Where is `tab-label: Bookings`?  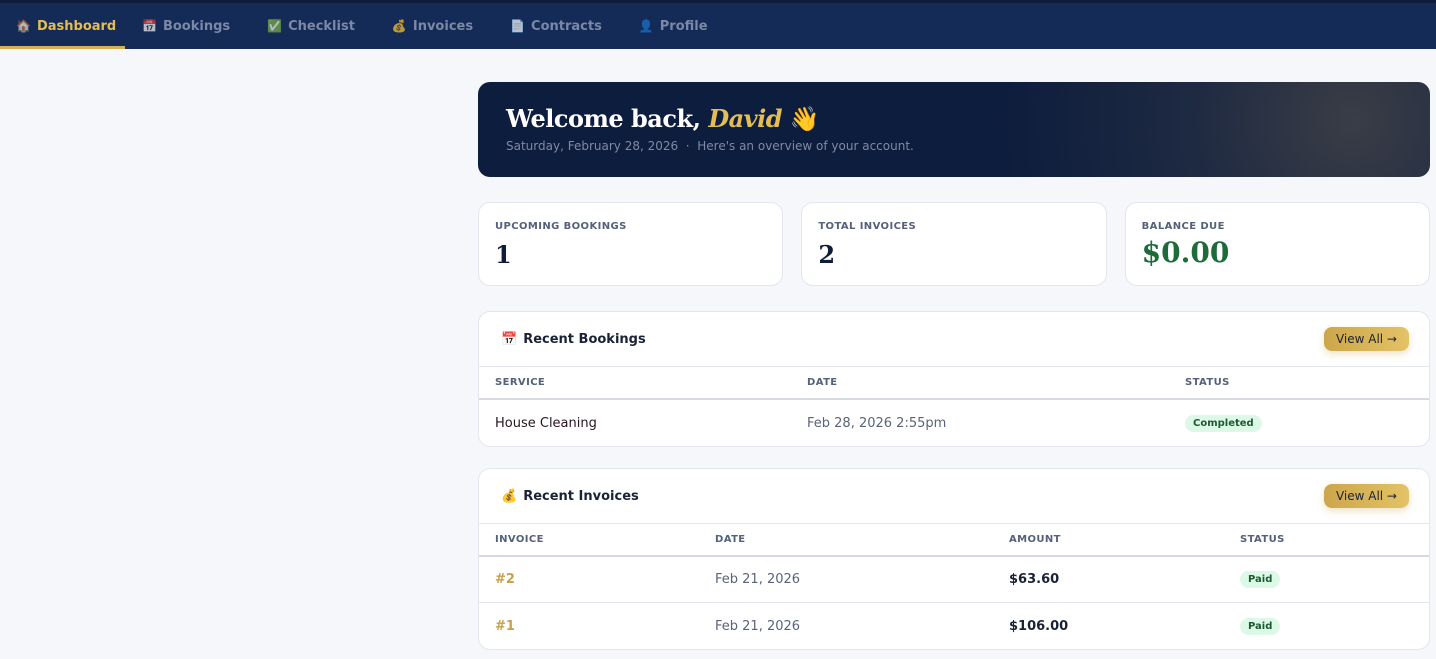 tab-label: Bookings is located at coordinates (196, 26).